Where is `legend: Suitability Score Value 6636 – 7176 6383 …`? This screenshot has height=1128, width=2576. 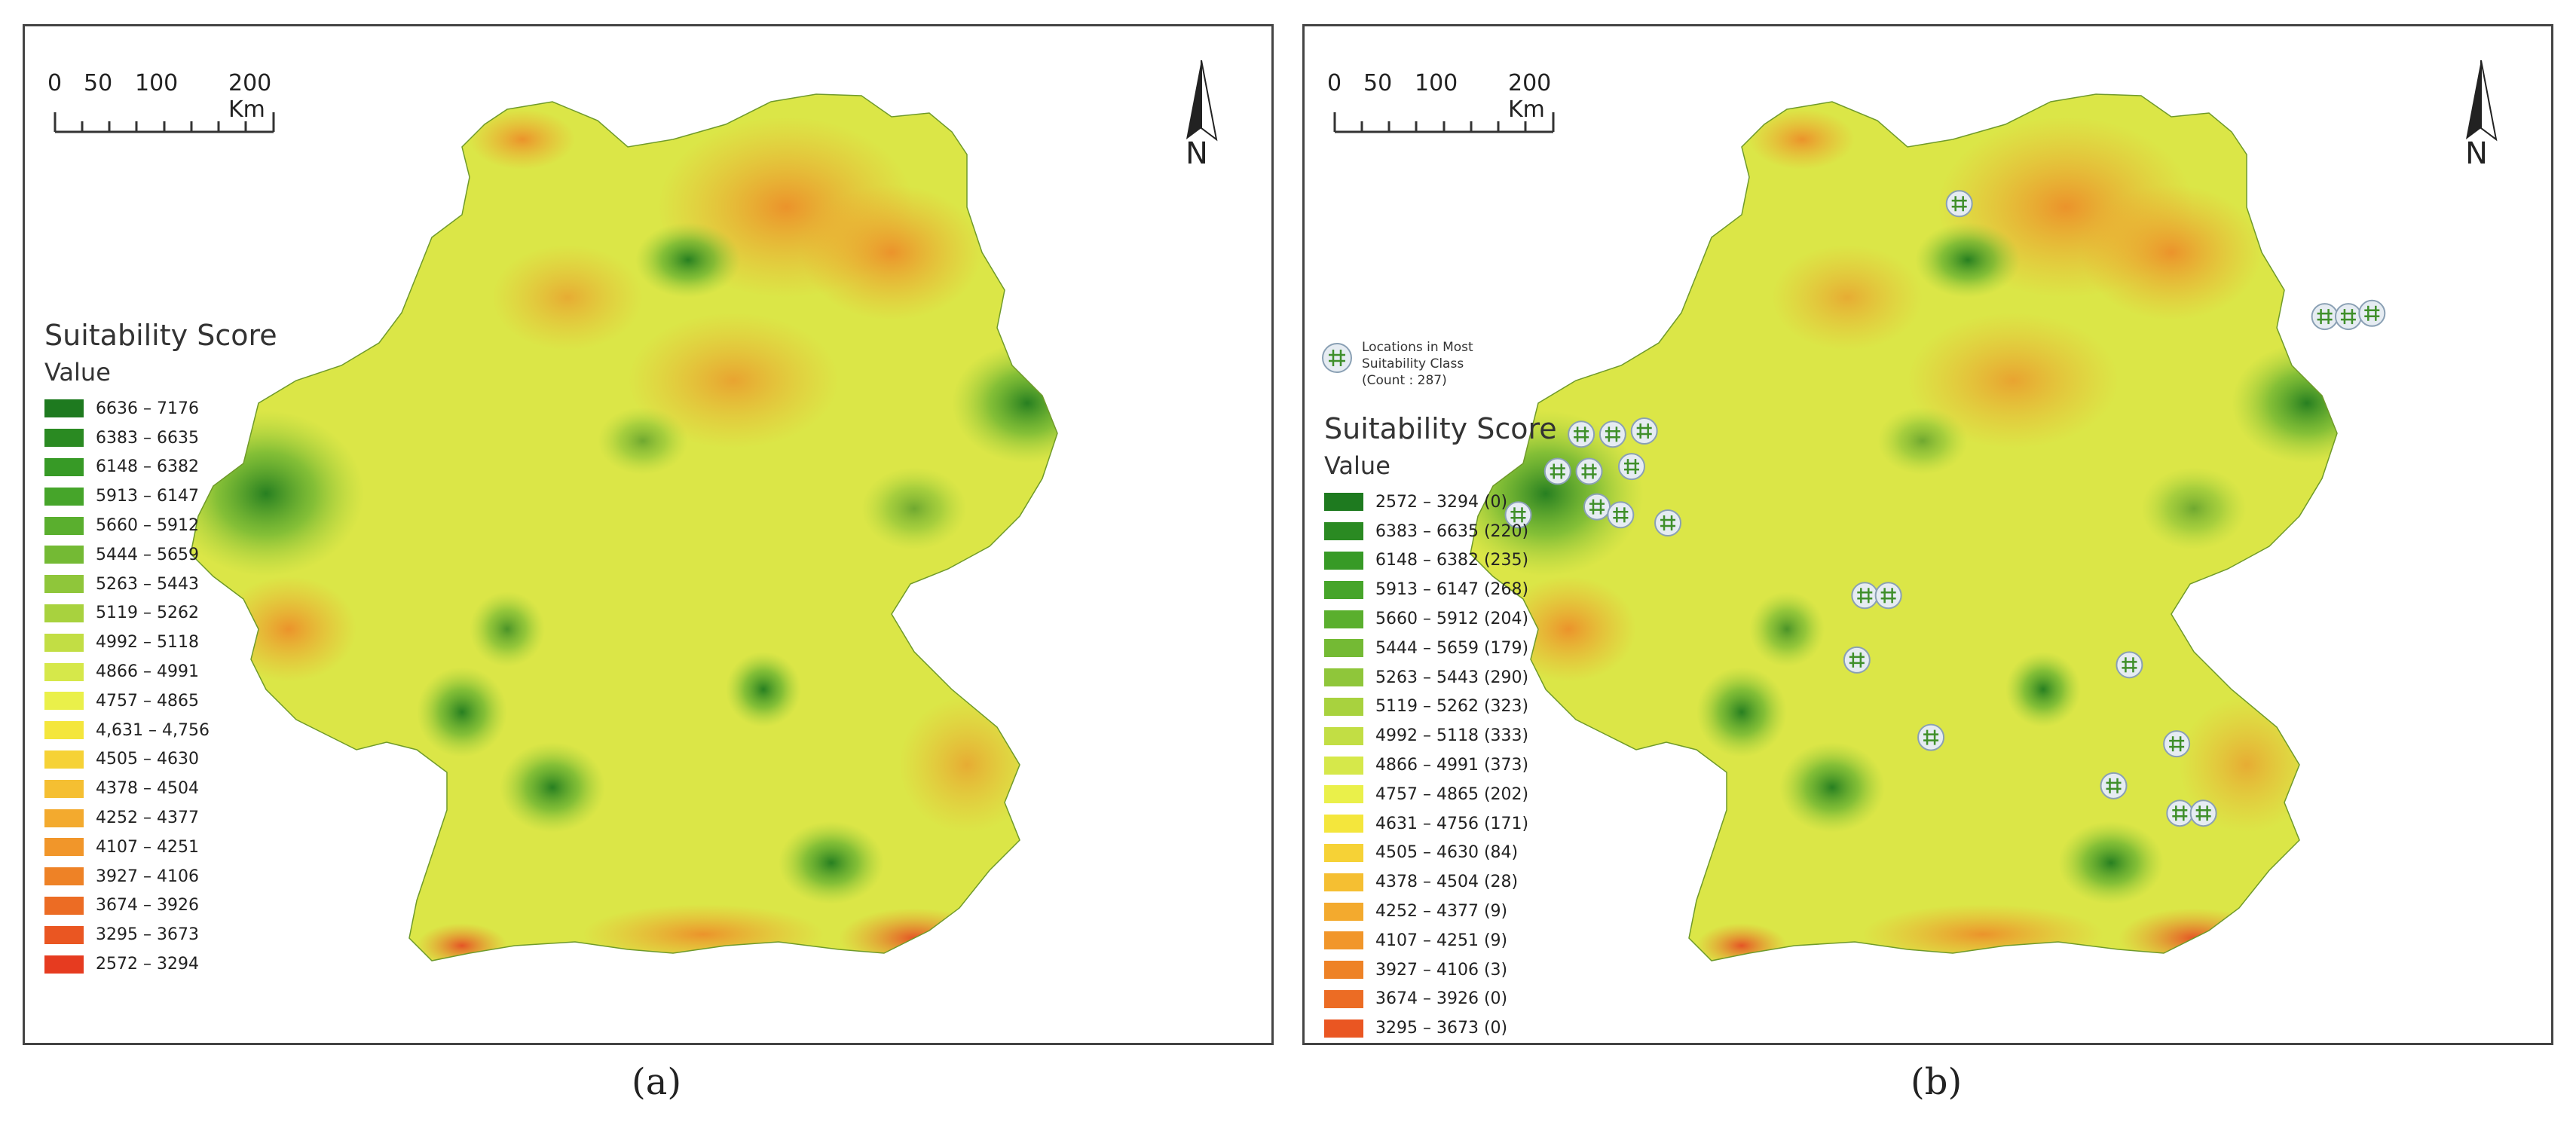 legend: Suitability Score Value 6636 – 7176 6383 … is located at coordinates (160, 649).